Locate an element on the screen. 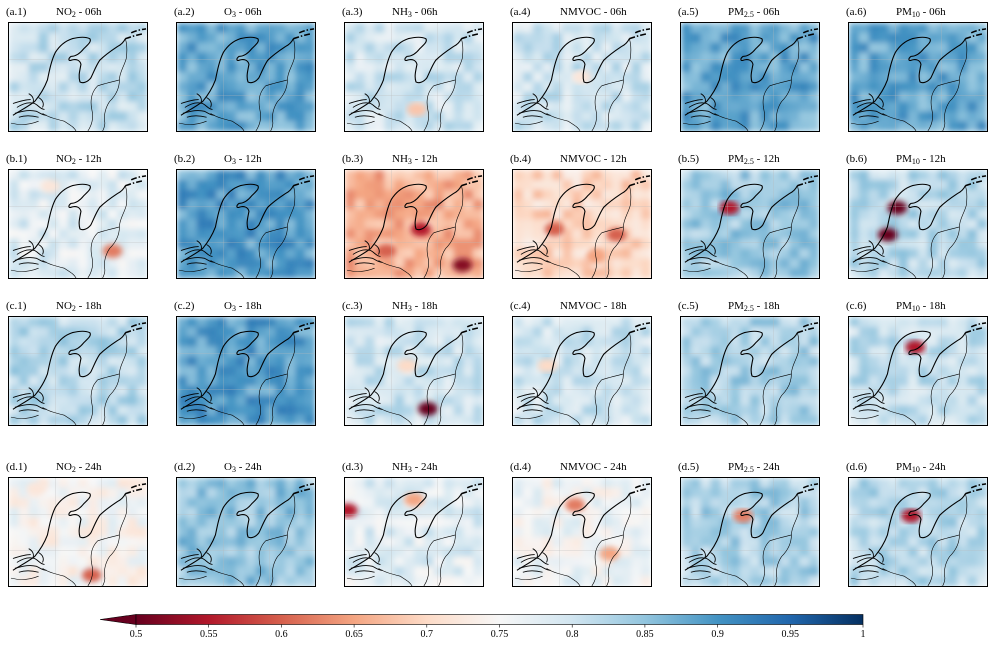 This screenshot has width=997, height=646. colorbar-tick-label: 0.75 is located at coordinates (499, 634).